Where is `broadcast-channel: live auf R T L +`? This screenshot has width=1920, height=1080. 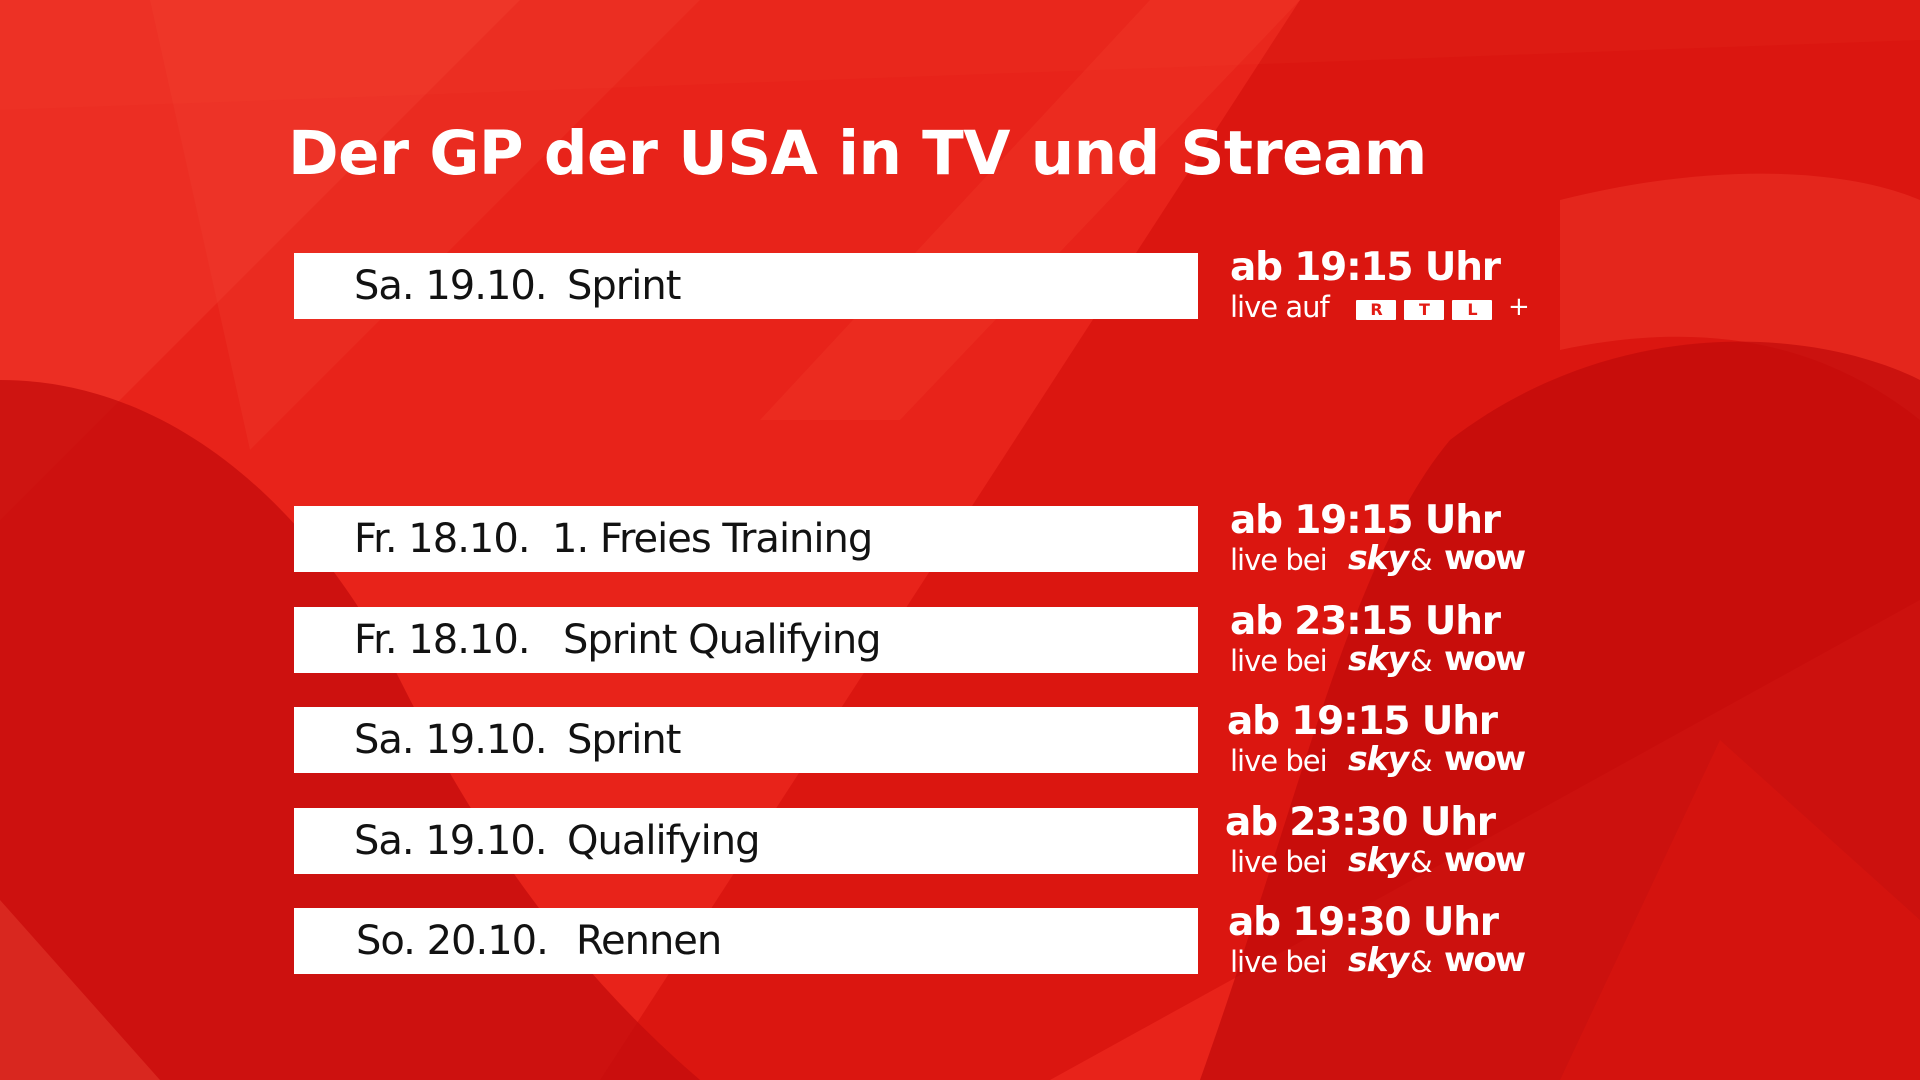
broadcast-channel: live auf R T L + is located at coordinates (1380, 307).